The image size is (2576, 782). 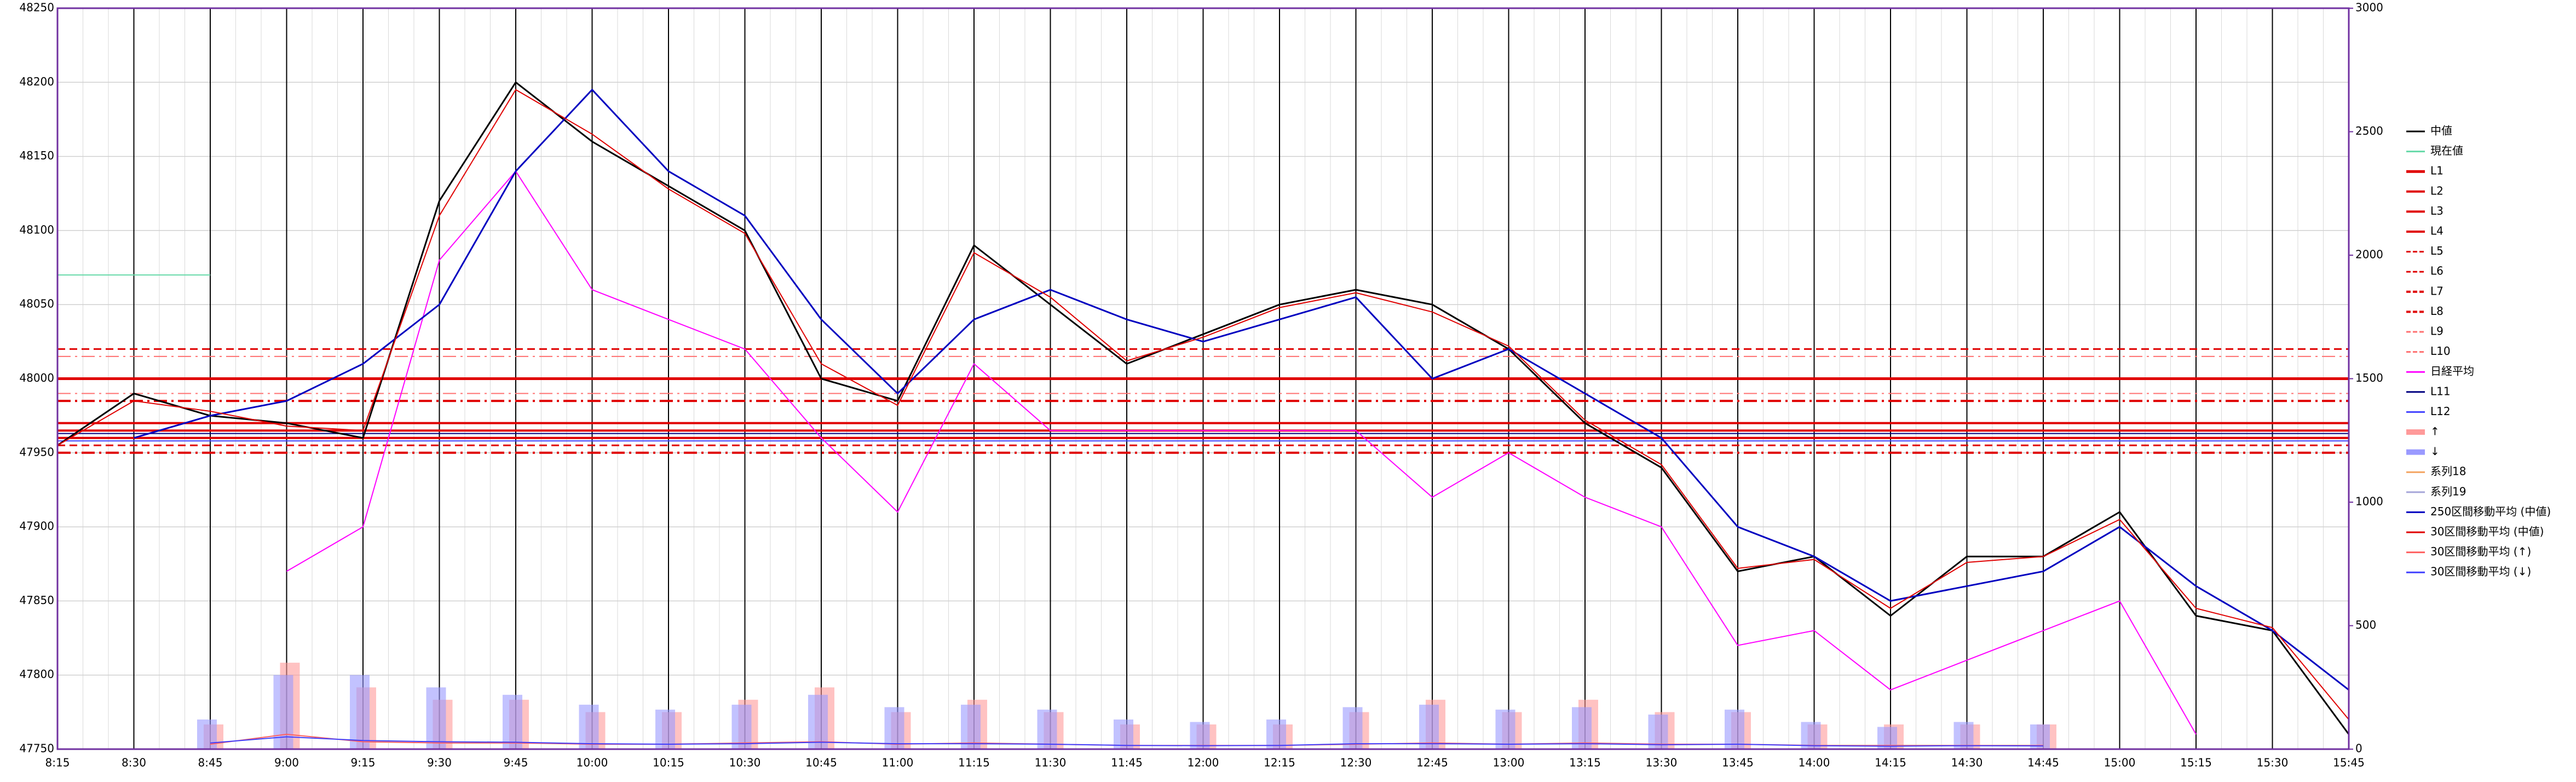 What do you see at coordinates (36, 526) in the screenshot?
I see `y-tick-label: 47900` at bounding box center [36, 526].